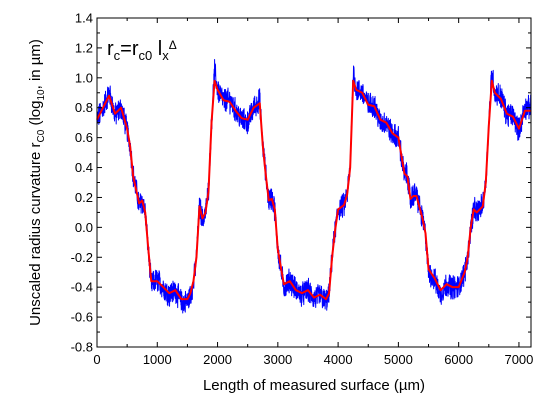  Describe the element at coordinates (41, 135) in the screenshot. I see `y-axis-label-part: C0` at that location.